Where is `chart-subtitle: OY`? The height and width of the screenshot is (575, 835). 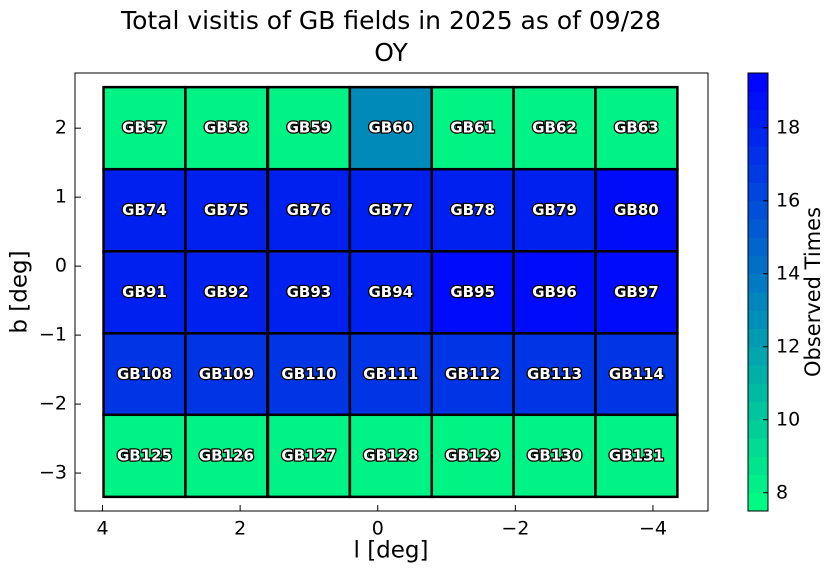
chart-subtitle: OY is located at coordinates (391, 52).